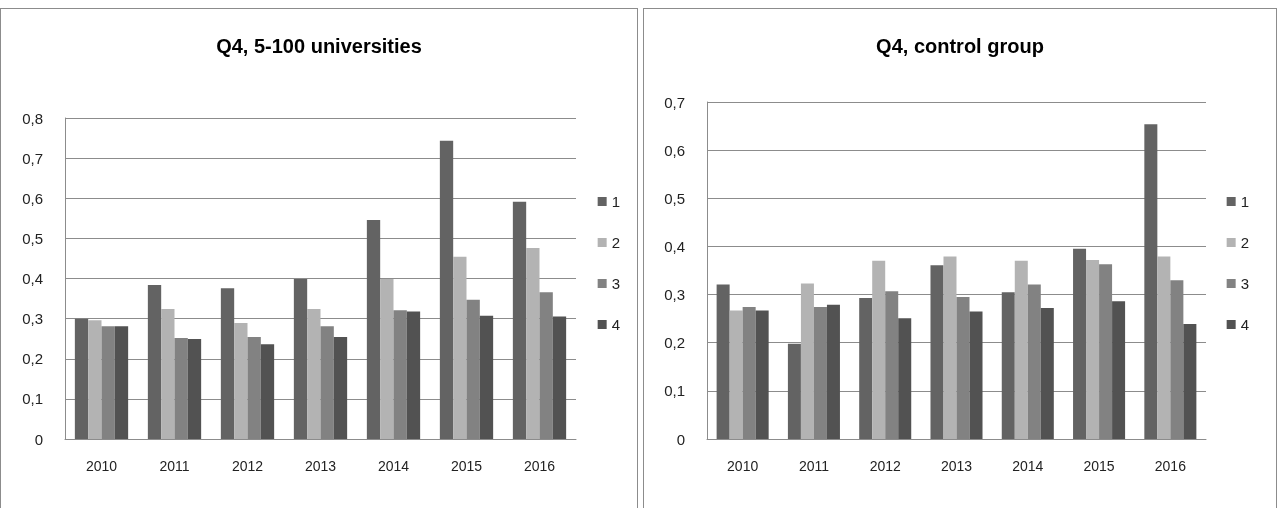  What do you see at coordinates (960, 46) in the screenshot?
I see `chart-title: Q4, control group` at bounding box center [960, 46].